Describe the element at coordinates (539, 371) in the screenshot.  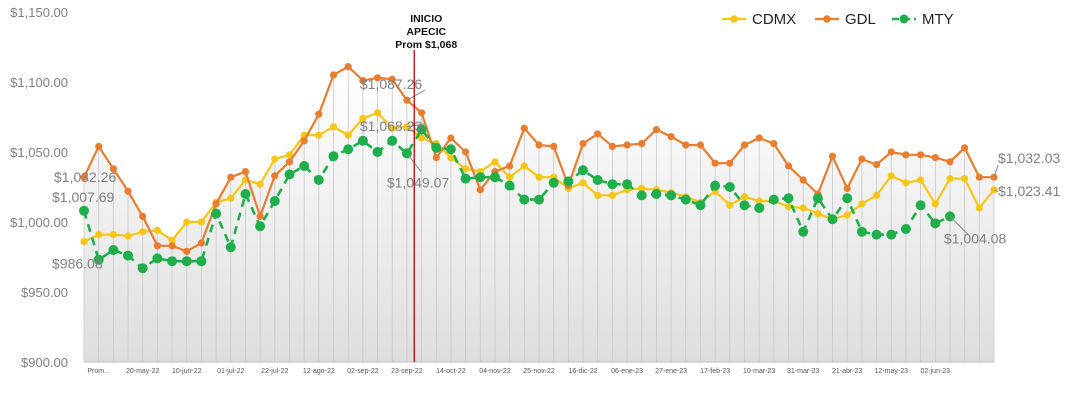
I see `x-tick-label: 25-nov-22` at that location.